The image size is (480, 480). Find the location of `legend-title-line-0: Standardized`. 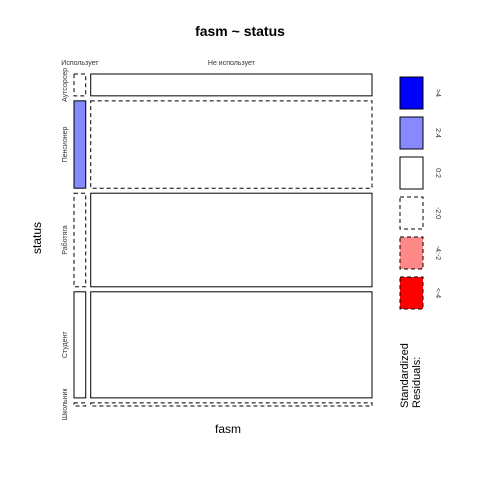

legend-title-line-0: Standardized is located at coordinates (405, 375).